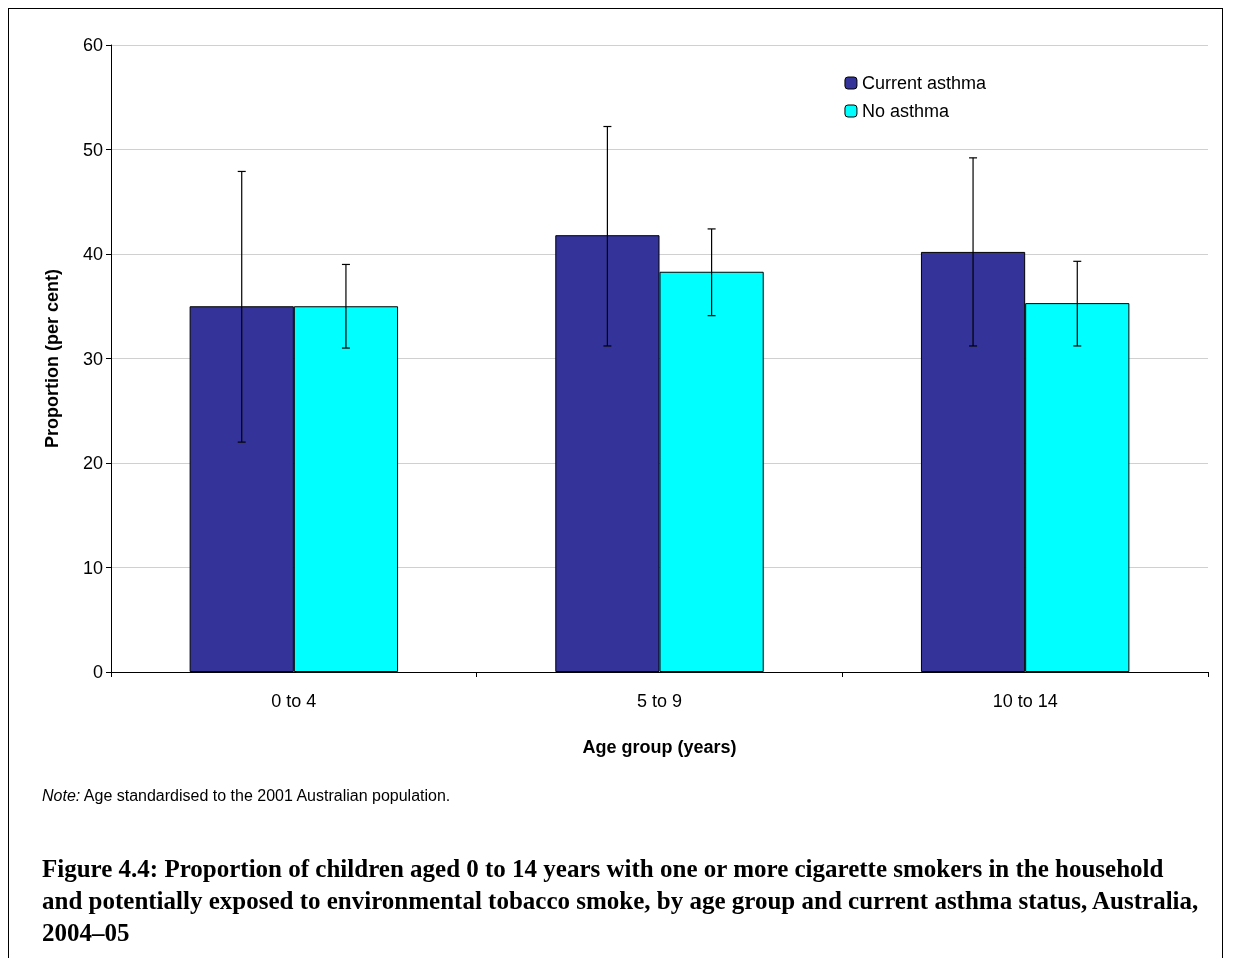 The width and height of the screenshot is (1233, 960). What do you see at coordinates (92, 567) in the screenshot?
I see `y-tick-label: 10` at bounding box center [92, 567].